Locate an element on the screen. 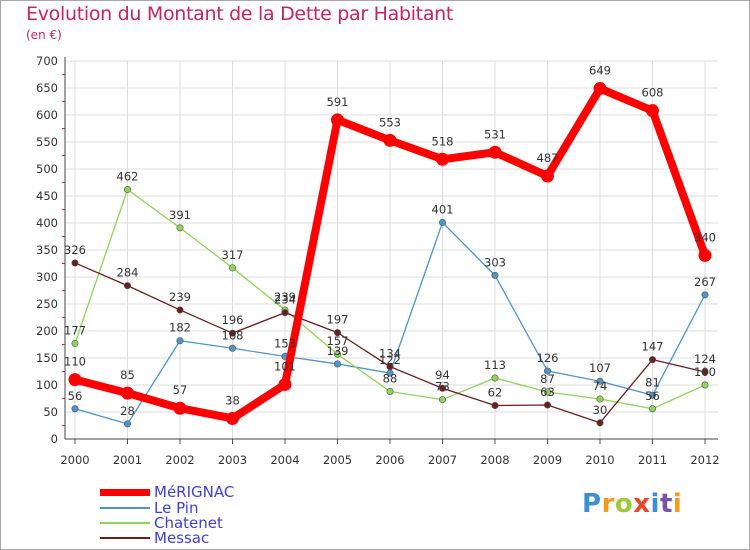  data-label-messac-2003: 196 is located at coordinates (233, 320).